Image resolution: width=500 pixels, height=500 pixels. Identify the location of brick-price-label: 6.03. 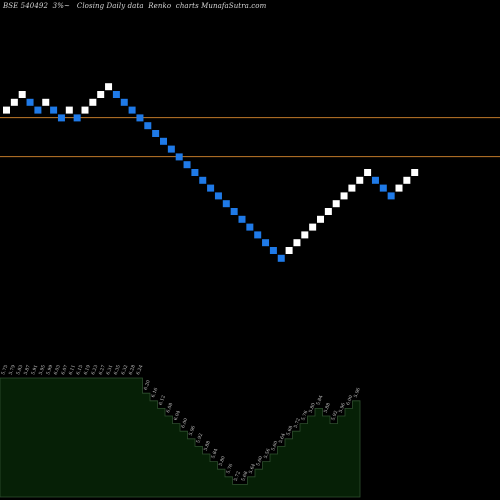
(57, 370).